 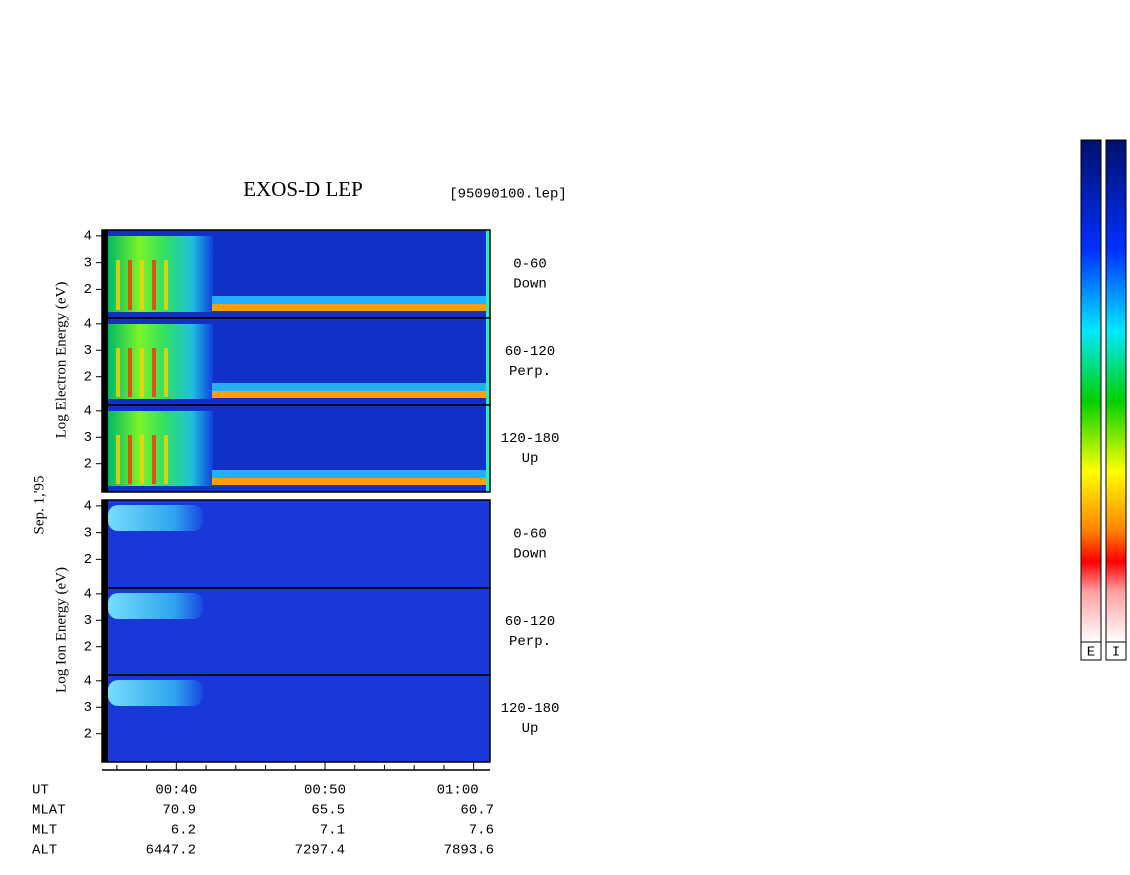 I want to click on file-name: [95090100.lep], so click(x=508, y=195).